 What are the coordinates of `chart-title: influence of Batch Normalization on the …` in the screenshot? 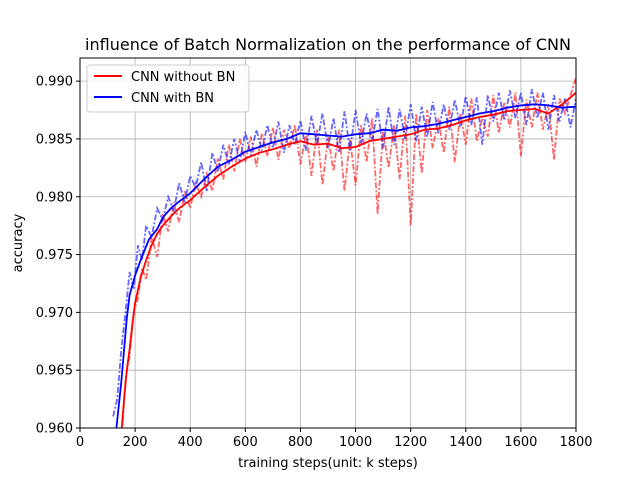 It's located at (328, 44).